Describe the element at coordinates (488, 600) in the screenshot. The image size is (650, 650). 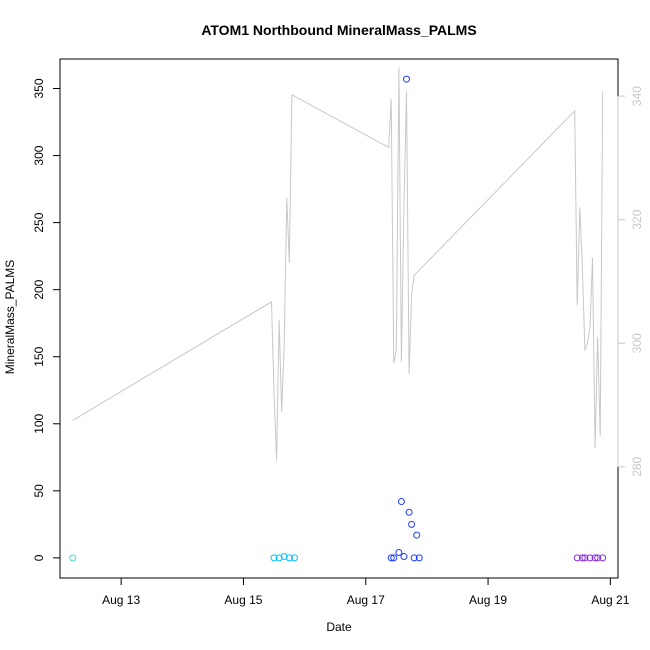
I see `x-tick-label: Aug 19` at that location.